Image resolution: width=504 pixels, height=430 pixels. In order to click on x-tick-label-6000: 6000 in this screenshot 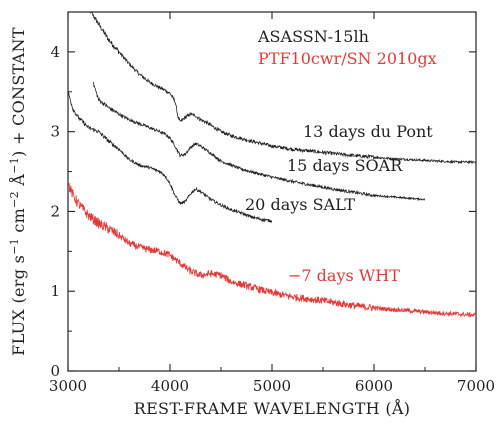, I will do `click(374, 386)`.